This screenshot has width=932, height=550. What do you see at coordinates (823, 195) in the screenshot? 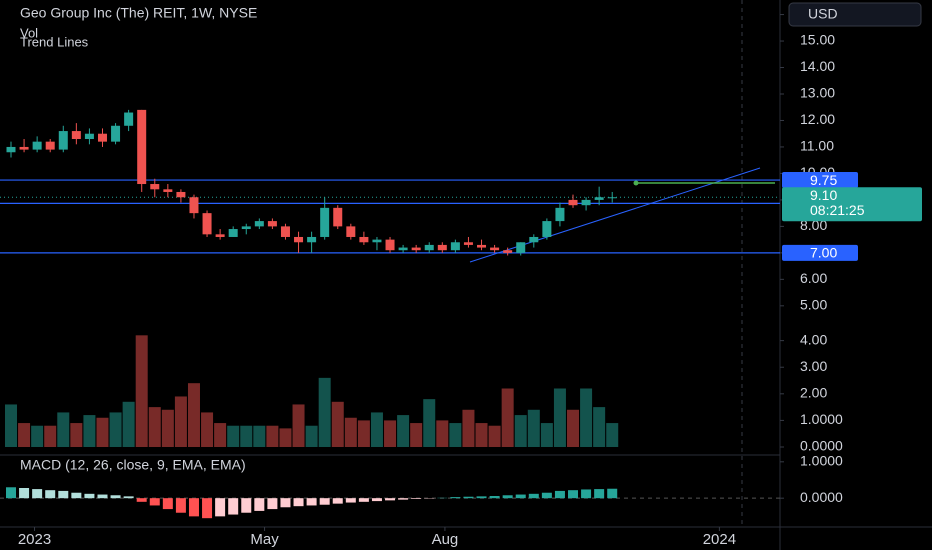
I see `last-price-label: 9.10` at bounding box center [823, 195].